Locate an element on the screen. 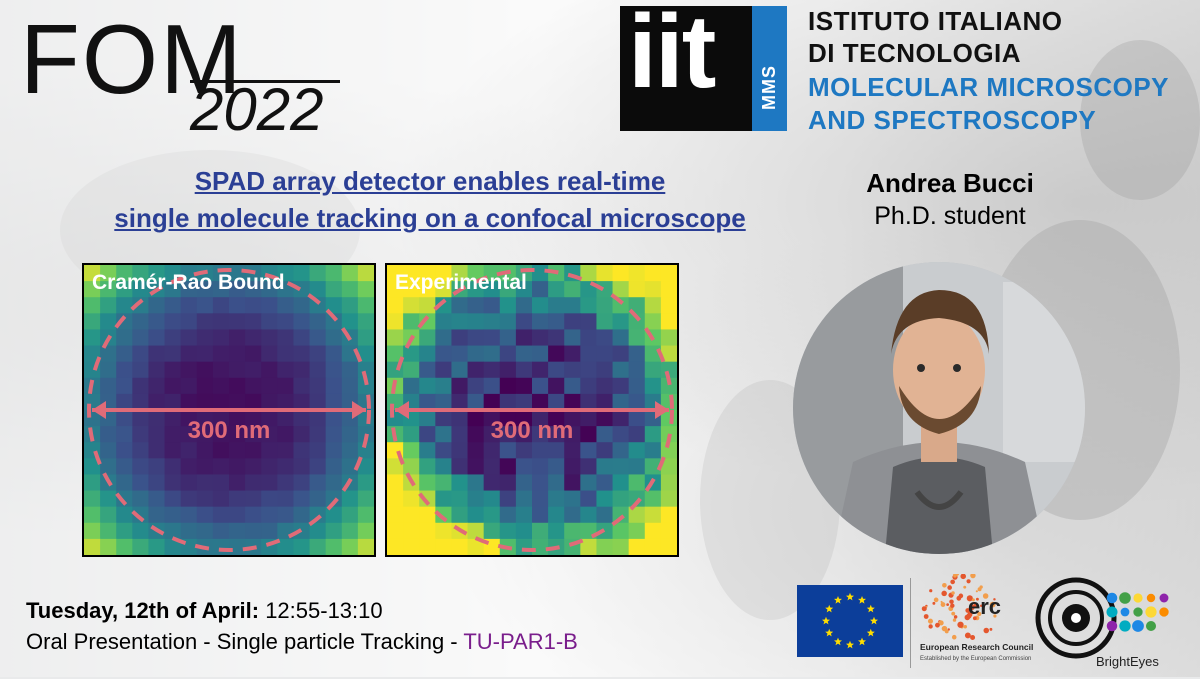  heatmap-cramer-rao-image is located at coordinates (229, 410).